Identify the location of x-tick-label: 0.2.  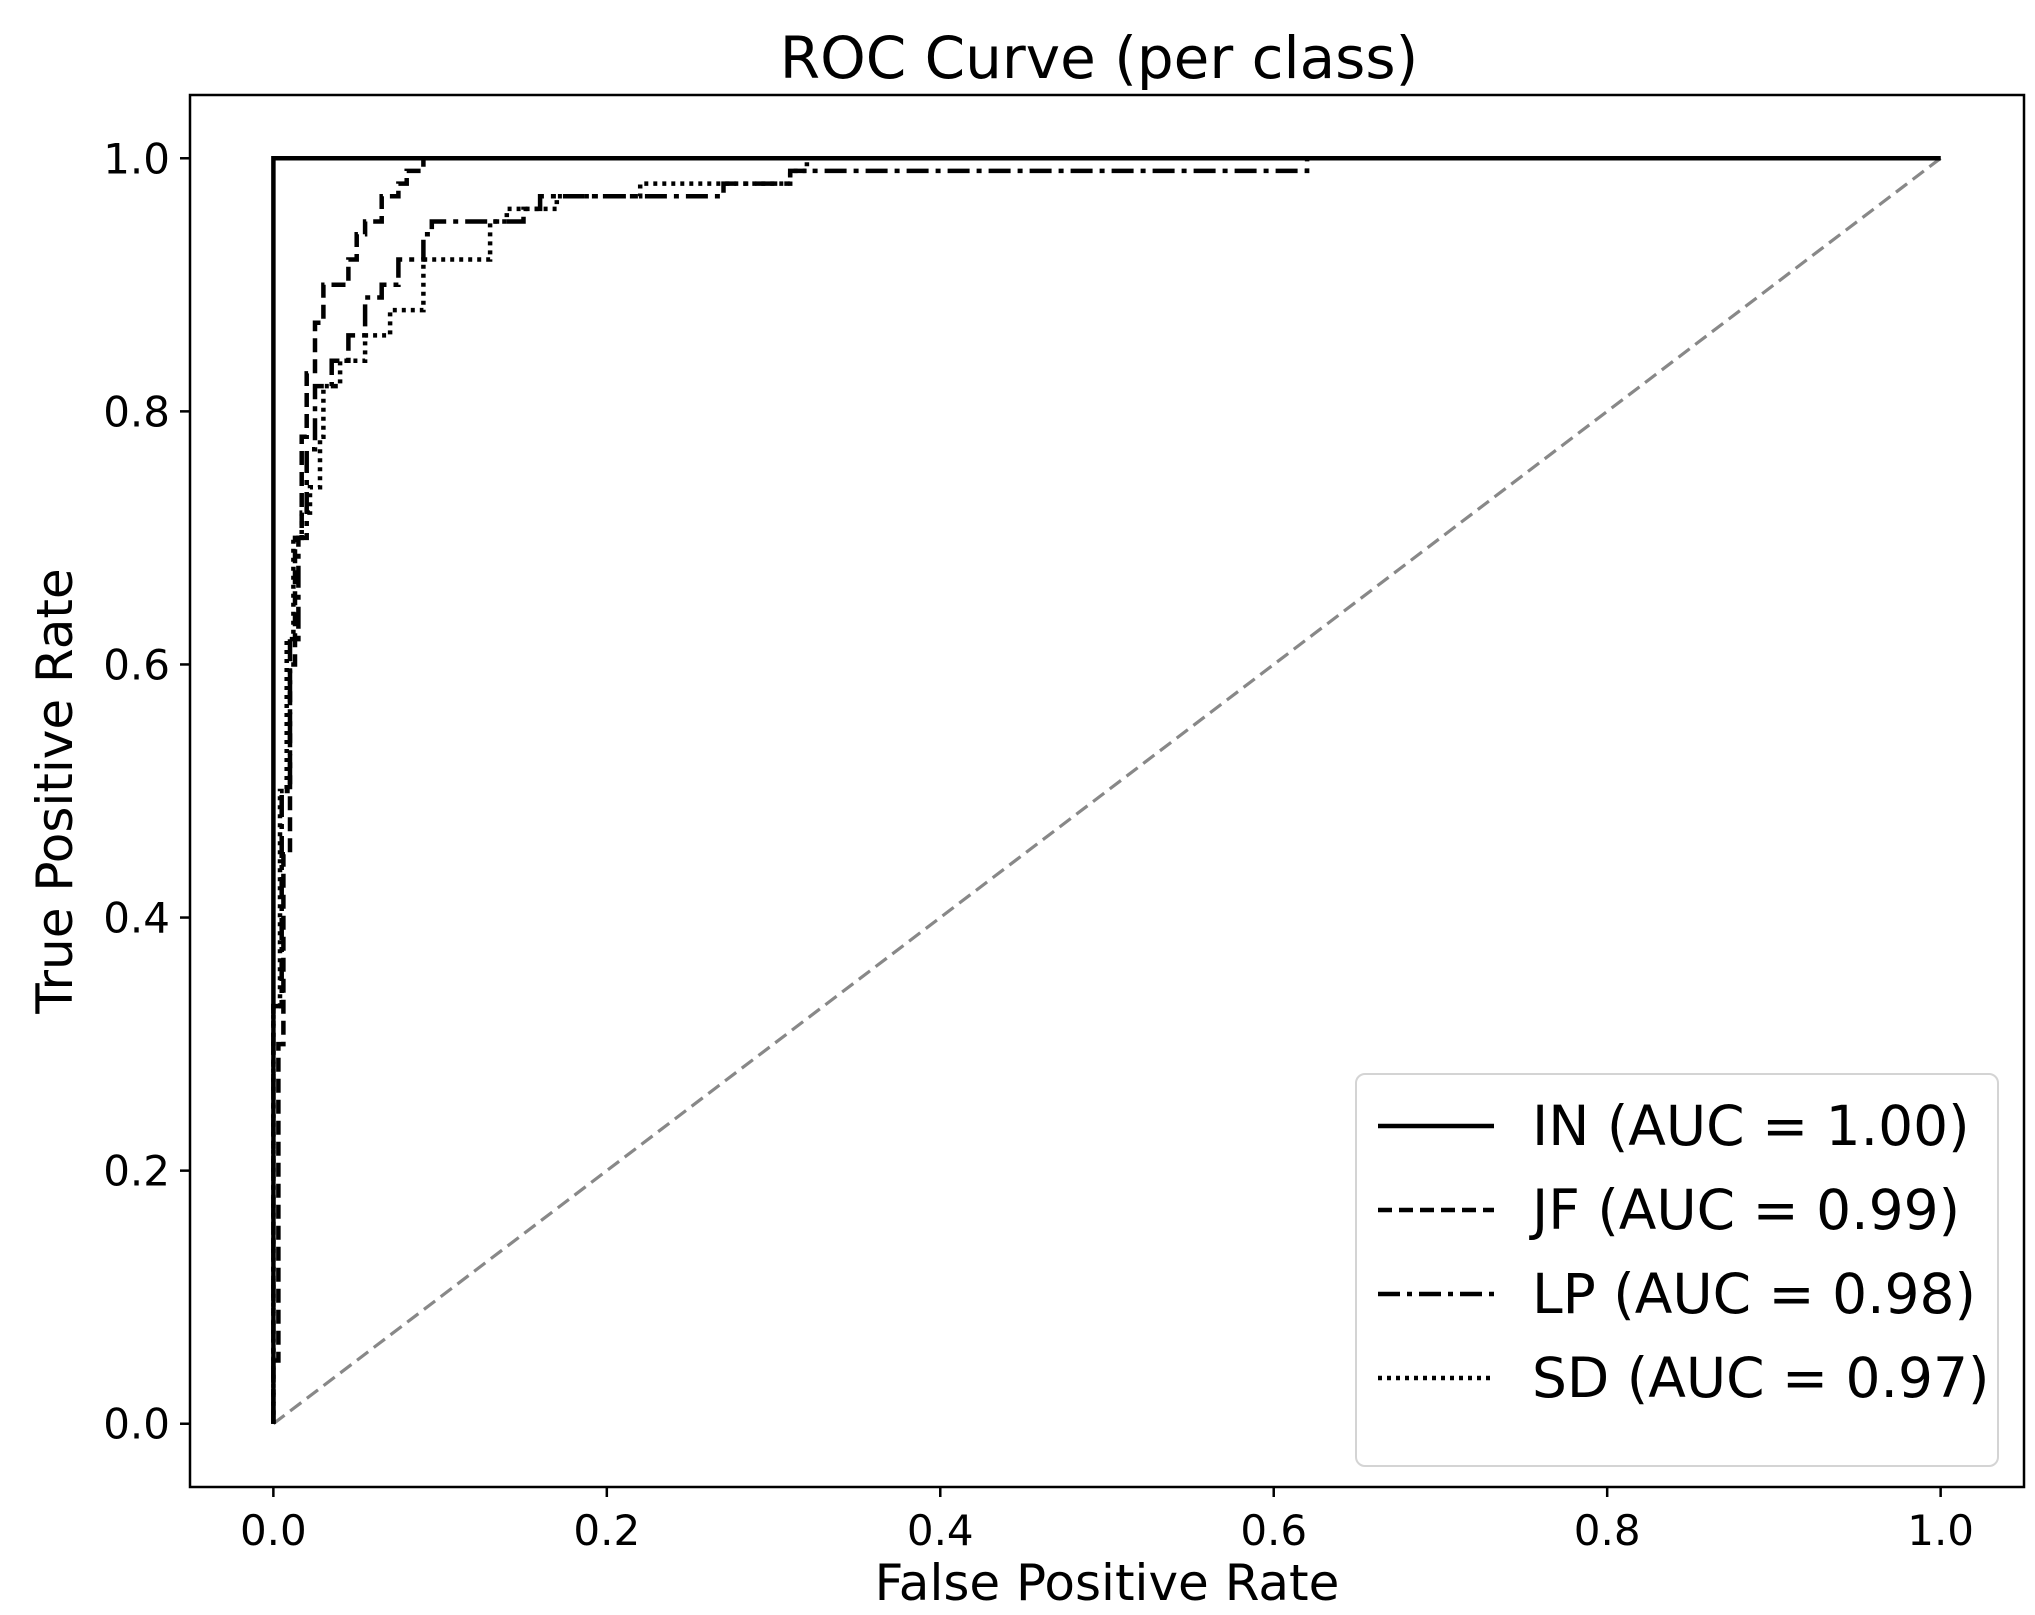
(606, 1530).